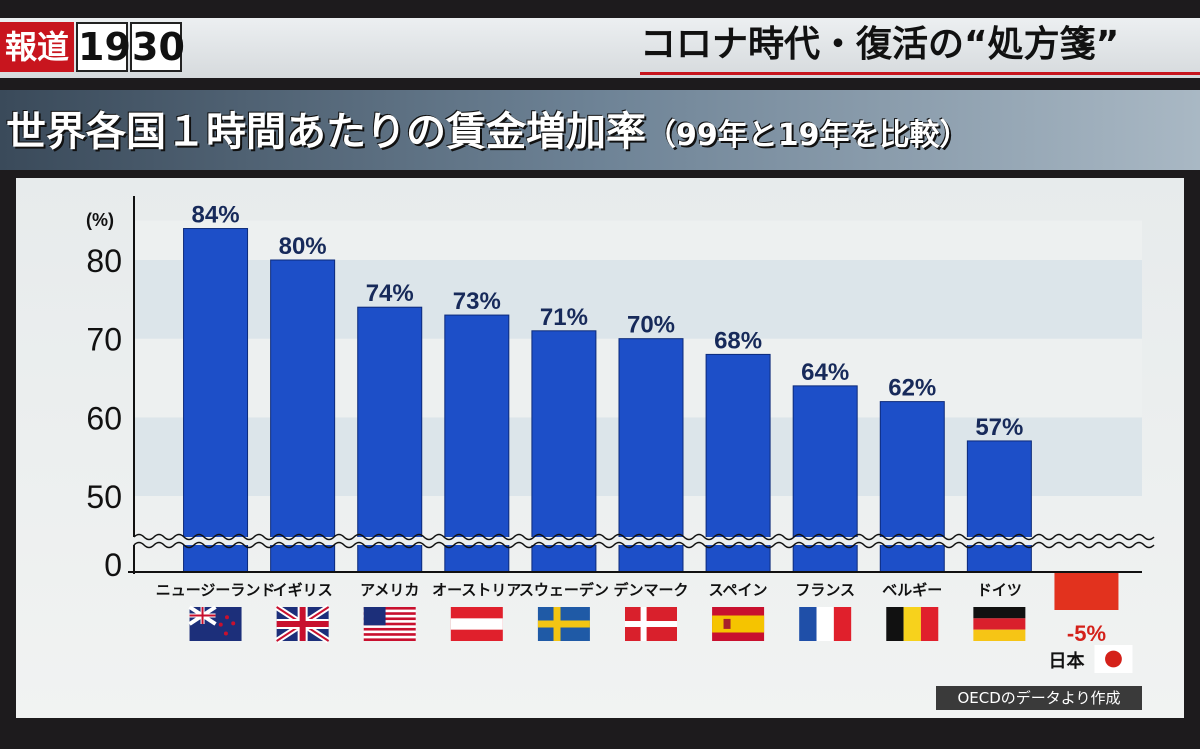 This screenshot has width=1200, height=749. Describe the element at coordinates (825, 590) in the screenshot. I see `category-label: フランス` at that location.